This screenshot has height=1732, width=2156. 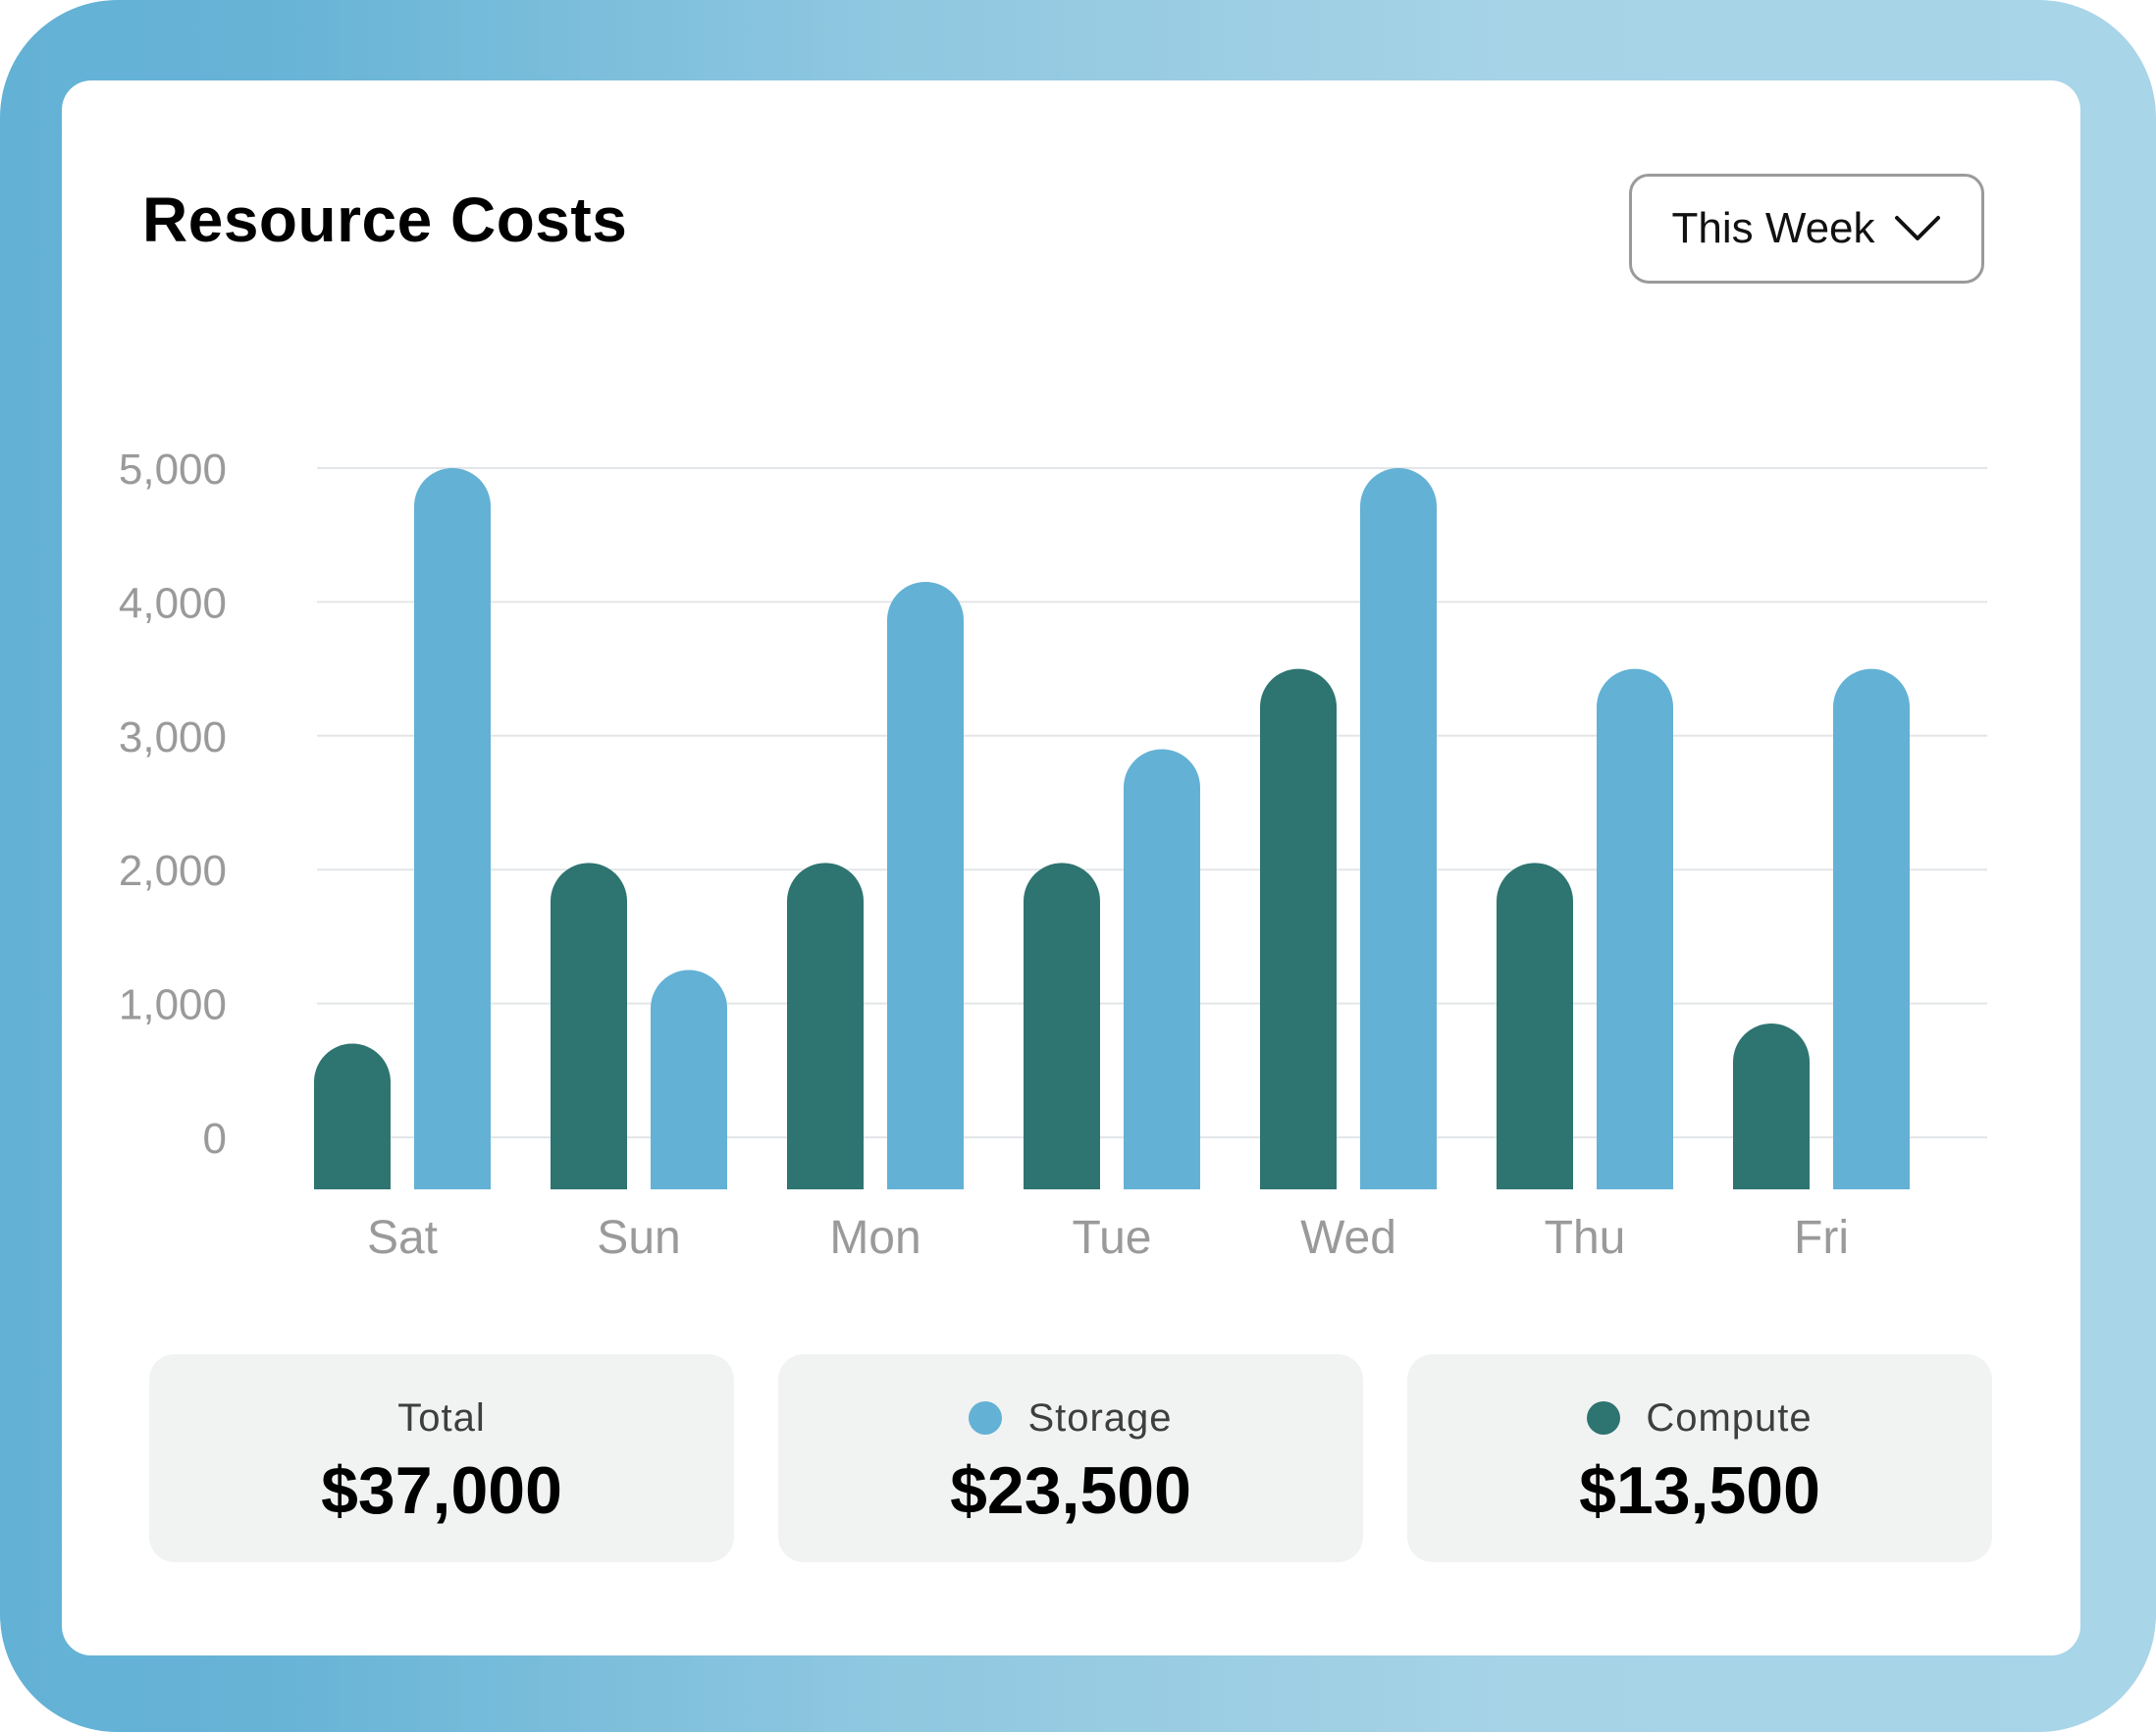 I want to click on bar-storage-sun, so click(x=689, y=1079).